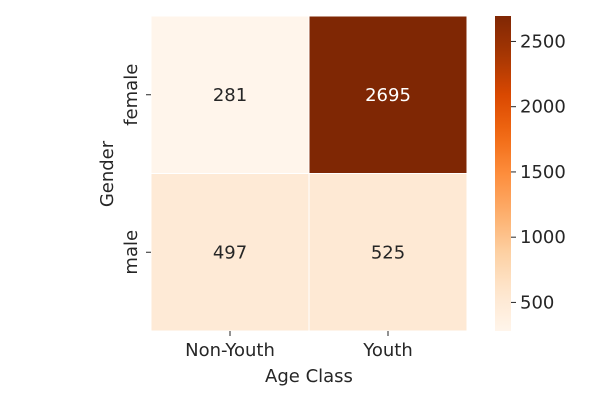  What do you see at coordinates (543, 237) in the screenshot?
I see `colorbar-tick-label: 1000` at bounding box center [543, 237].